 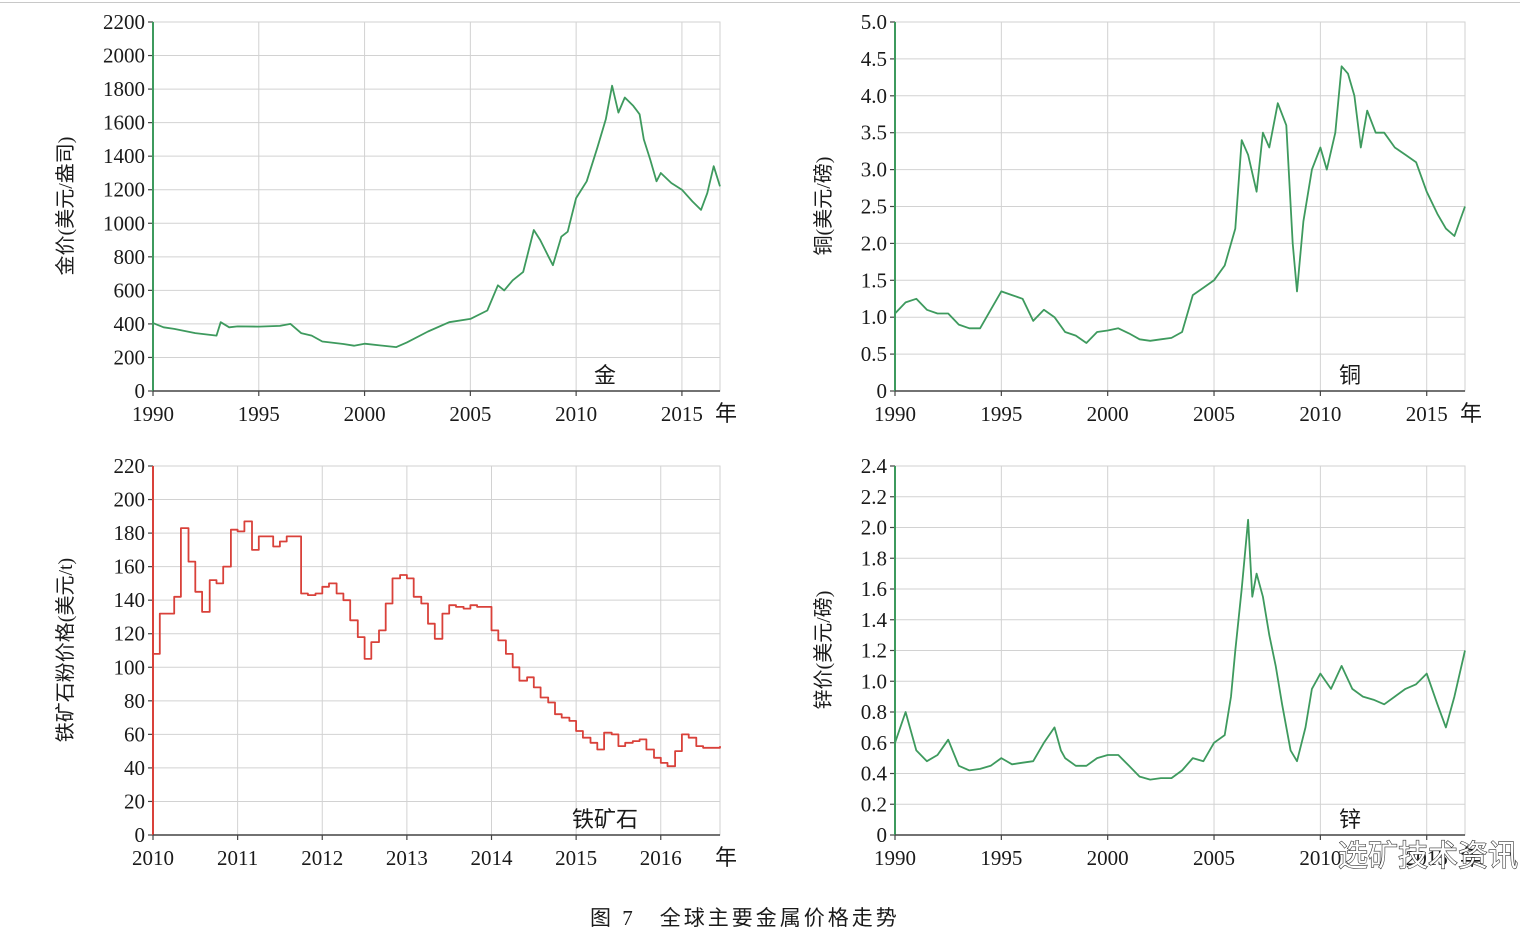 What do you see at coordinates (1350, 819) in the screenshot?
I see `zinc-series-label: 锌` at bounding box center [1350, 819].